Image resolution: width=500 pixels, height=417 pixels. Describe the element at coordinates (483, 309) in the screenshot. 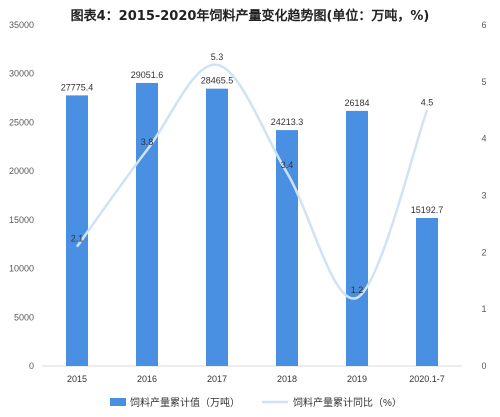

I see `y-right-tick-label: 1` at that location.